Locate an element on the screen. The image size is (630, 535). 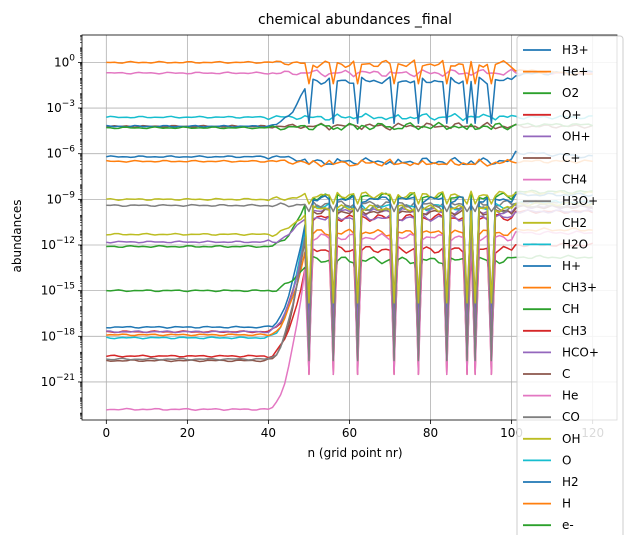
series-line-CH2 is located at coordinates (349, 197).